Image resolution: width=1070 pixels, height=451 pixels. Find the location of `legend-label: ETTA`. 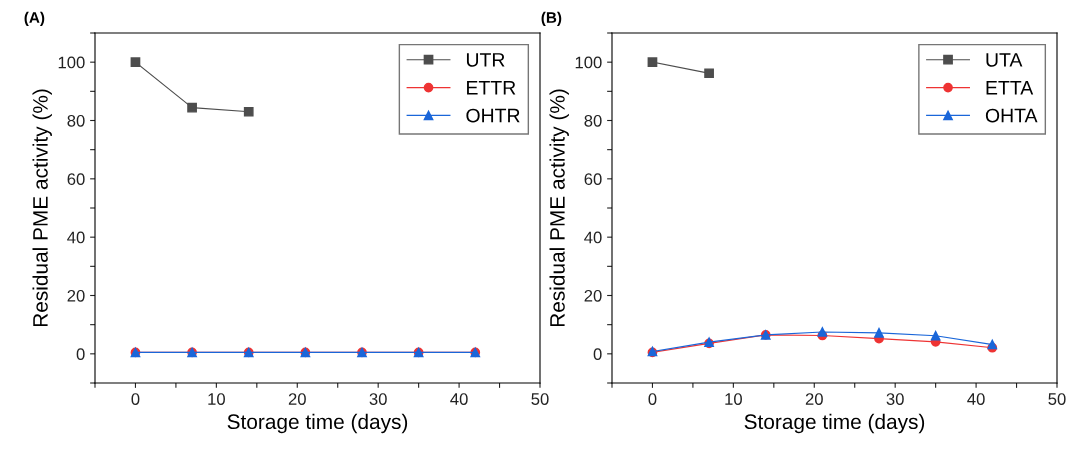

legend-label: ETTA is located at coordinates (1010, 88).